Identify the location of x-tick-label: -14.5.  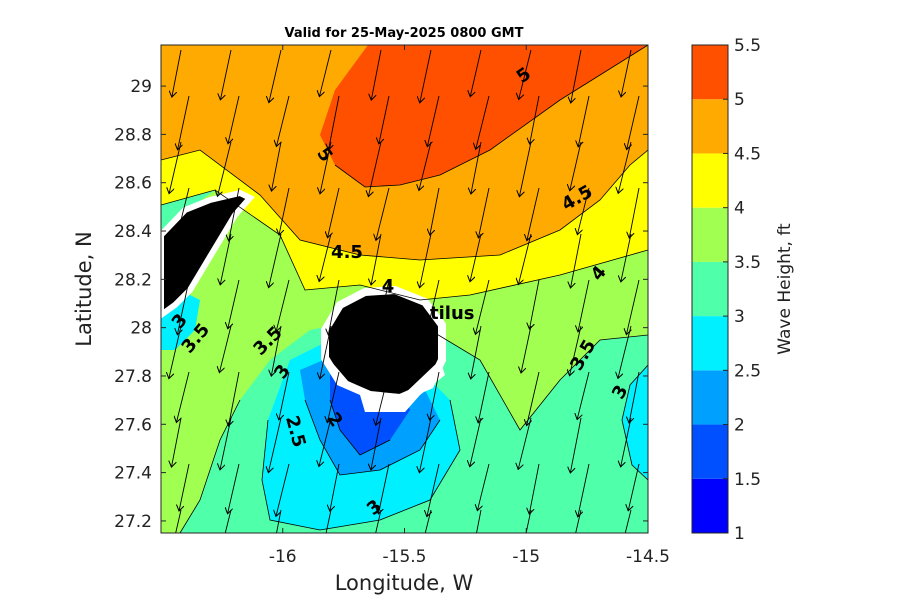
(648, 557).